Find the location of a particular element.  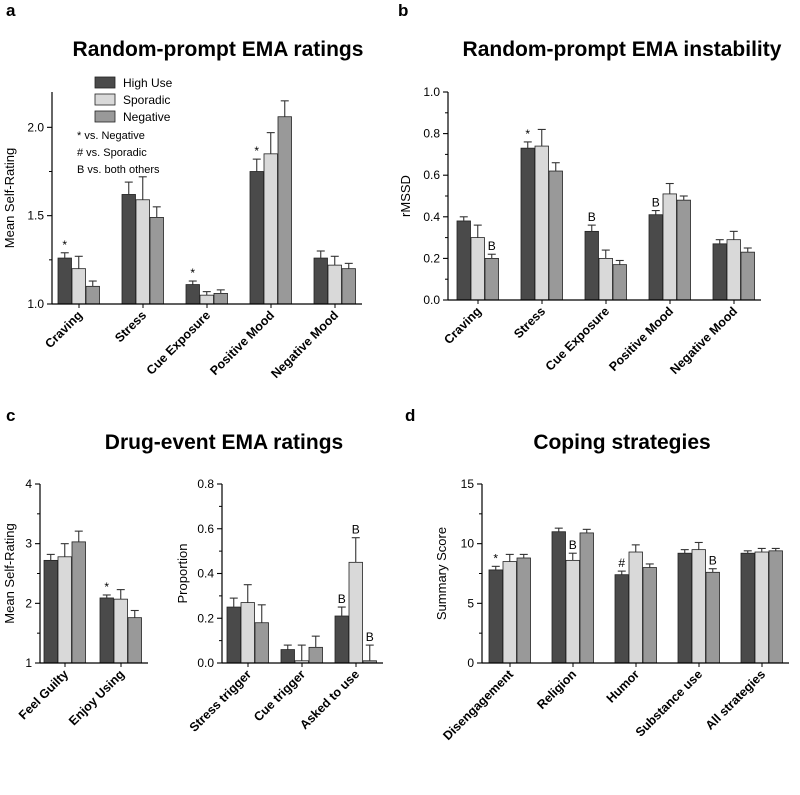

category-label-d-0: Disengagement is located at coordinates (478, 705).